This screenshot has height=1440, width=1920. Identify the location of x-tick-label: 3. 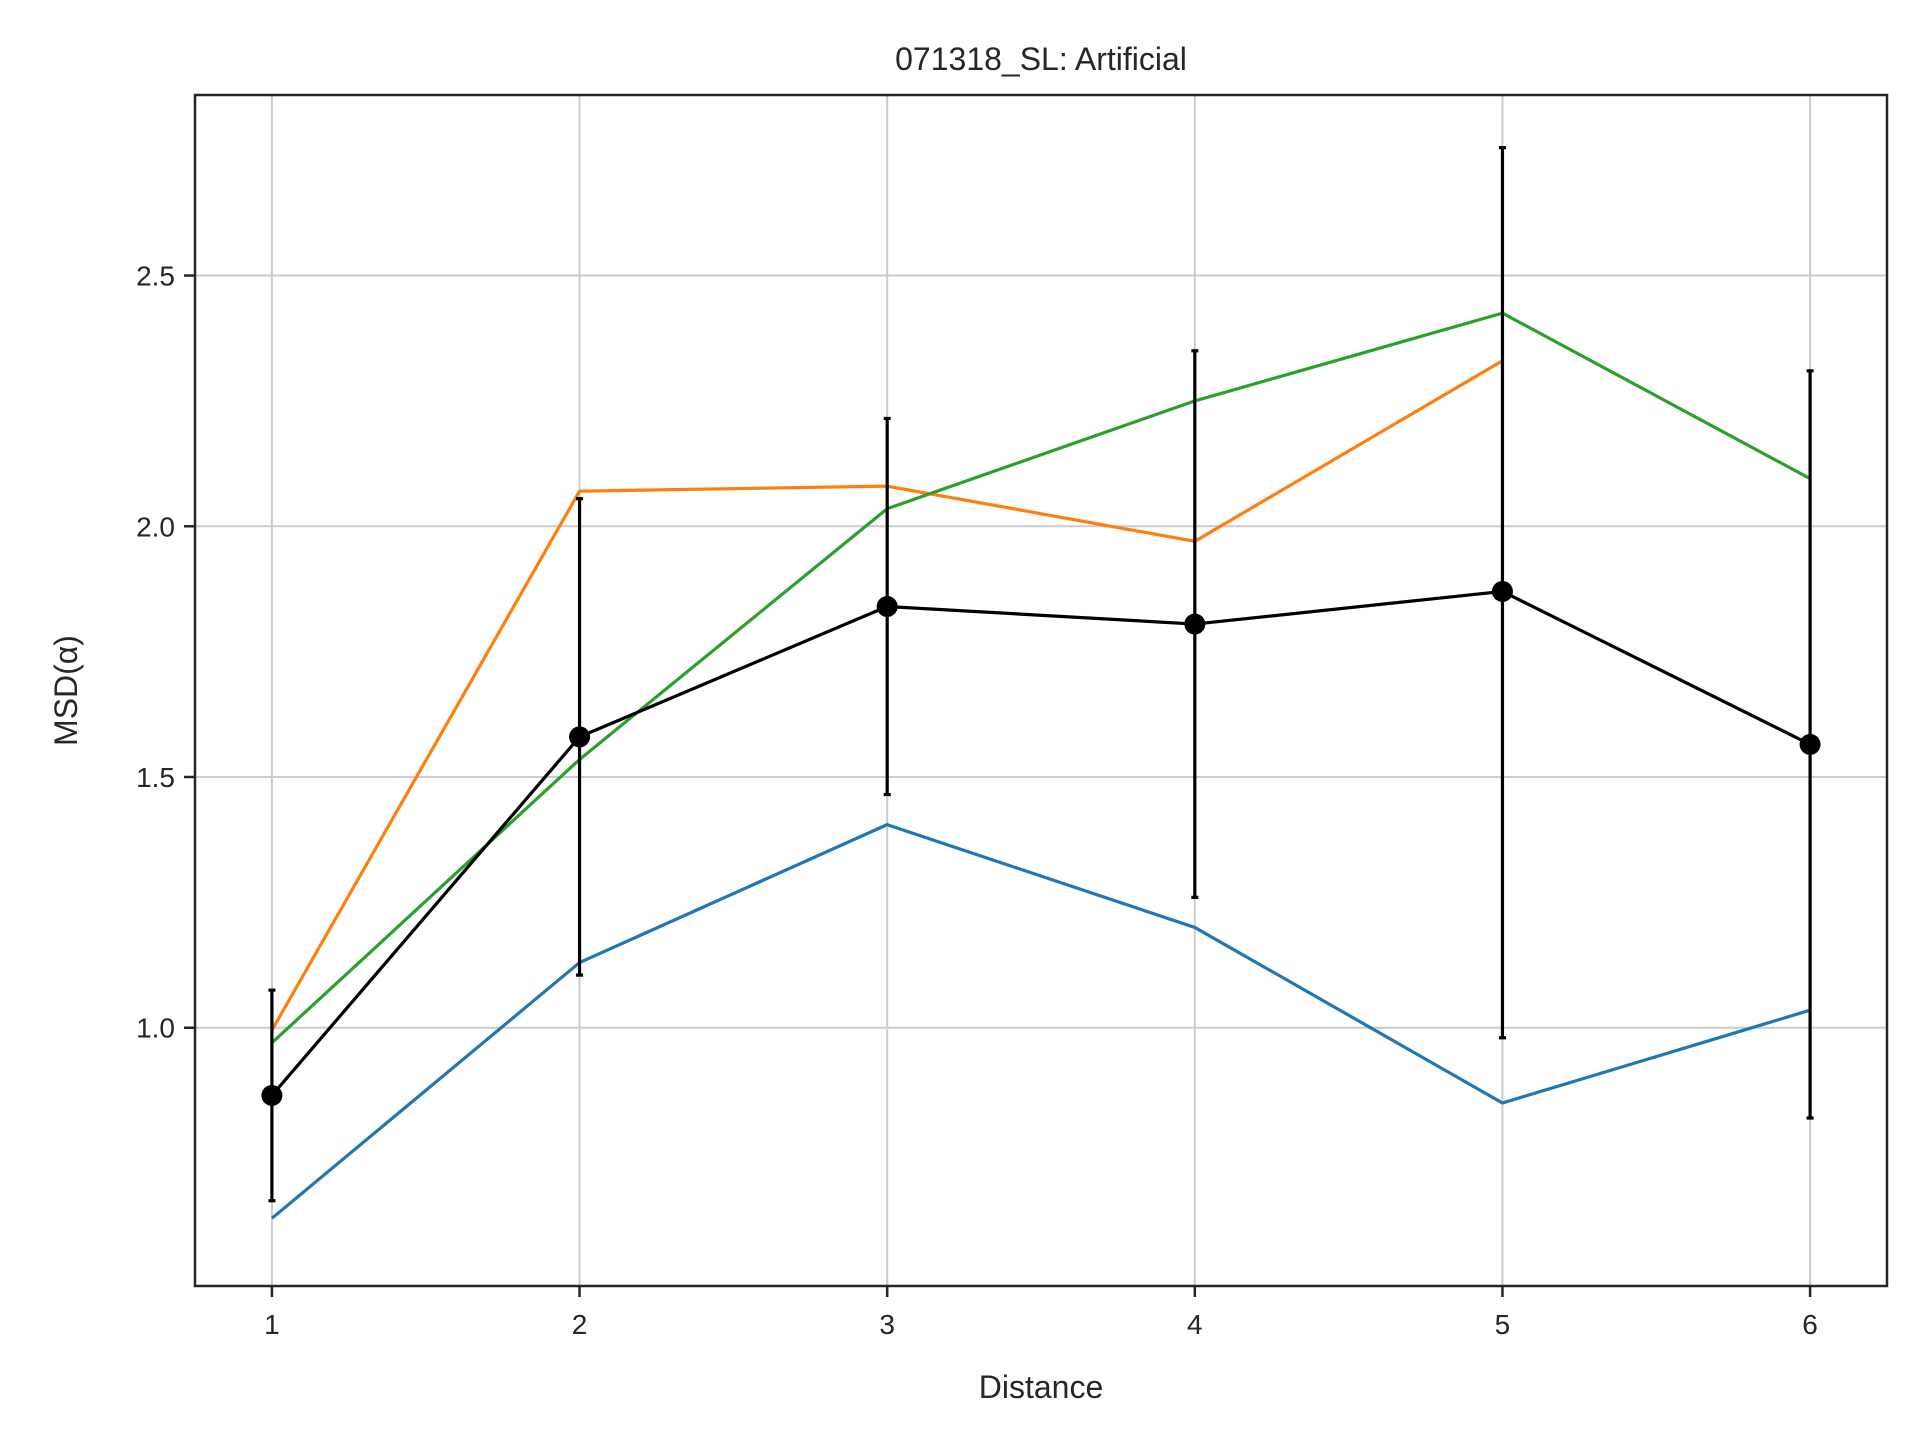
(887, 1324).